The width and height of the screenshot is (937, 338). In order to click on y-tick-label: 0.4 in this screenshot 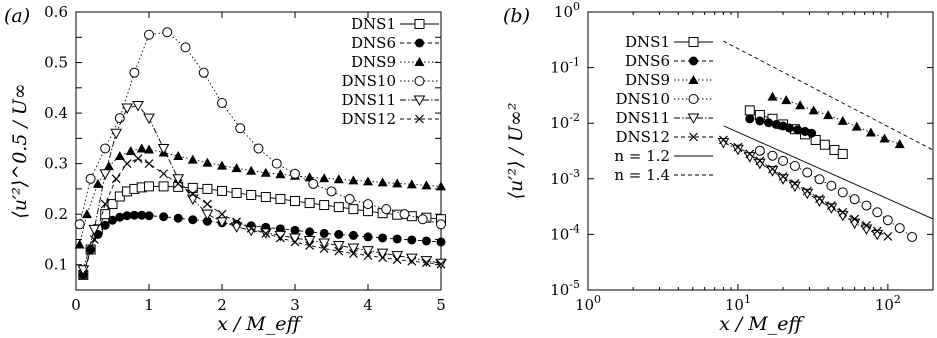, I will do `click(56, 113)`.